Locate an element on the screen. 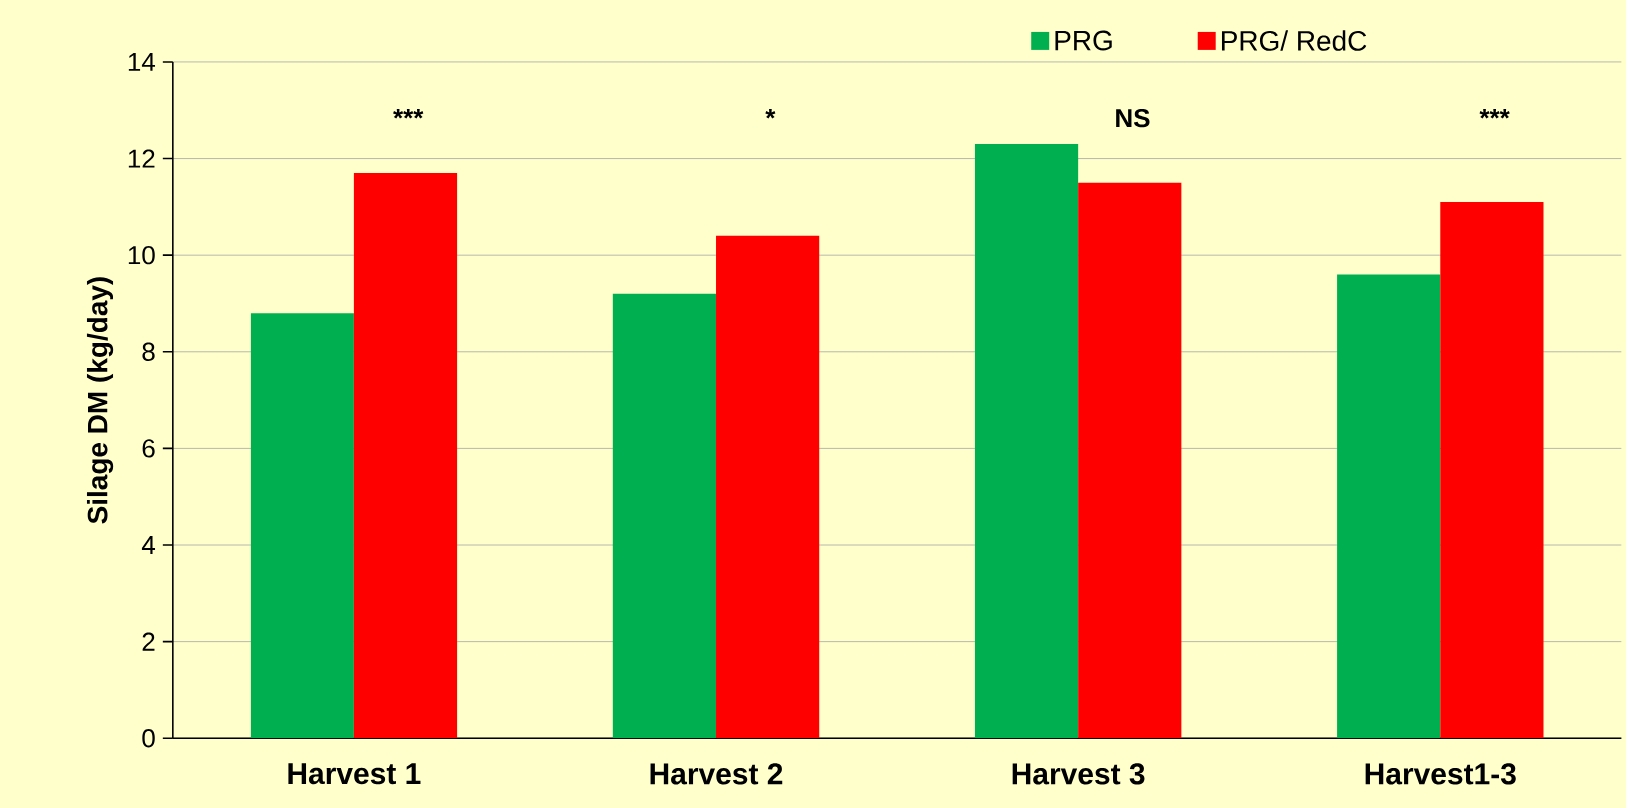 Image resolution: width=1628 pixels, height=808 pixels. y-axis-title: Silage DM (kg/day) is located at coordinates (100, 400).